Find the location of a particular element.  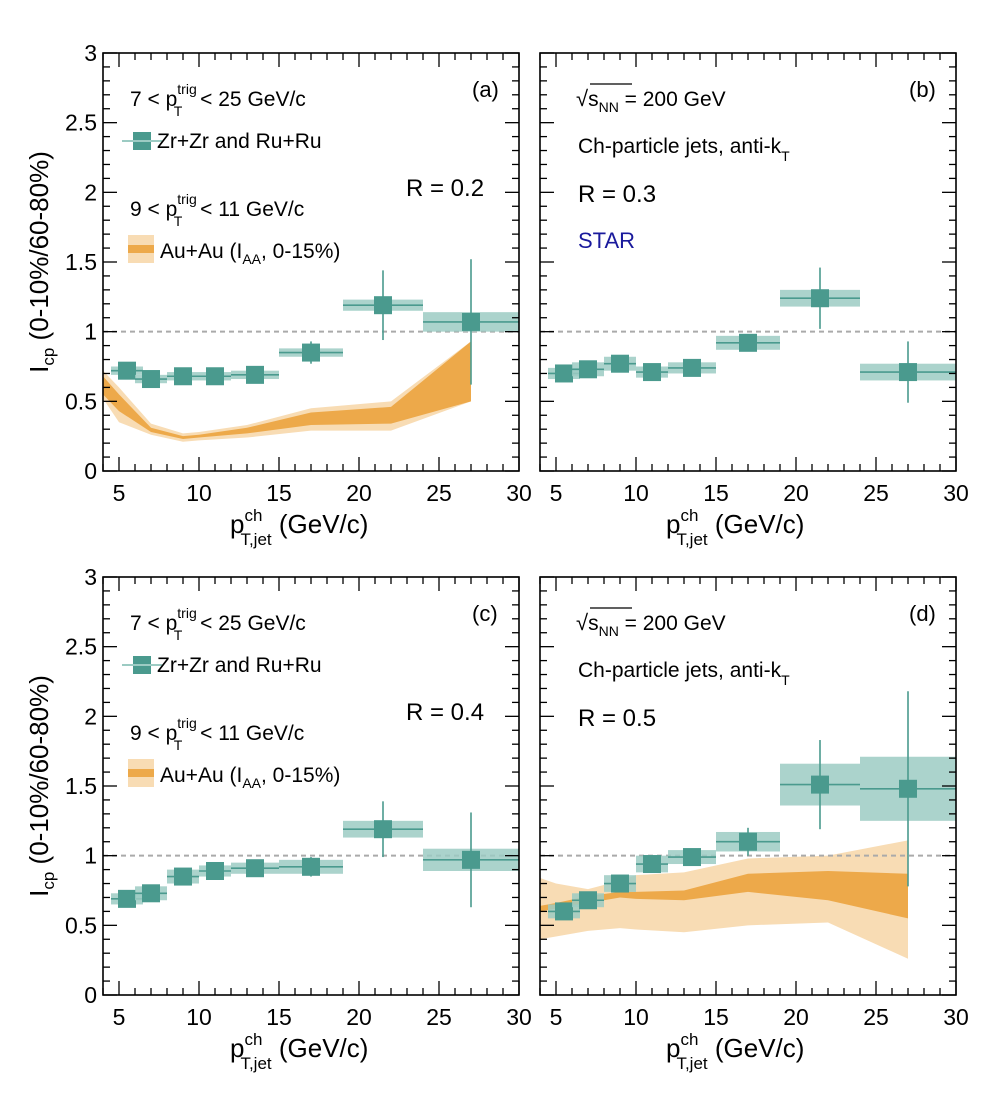

legend-label-zr-a: Zr+Zr and Ru+Ru is located at coordinates (239, 141).